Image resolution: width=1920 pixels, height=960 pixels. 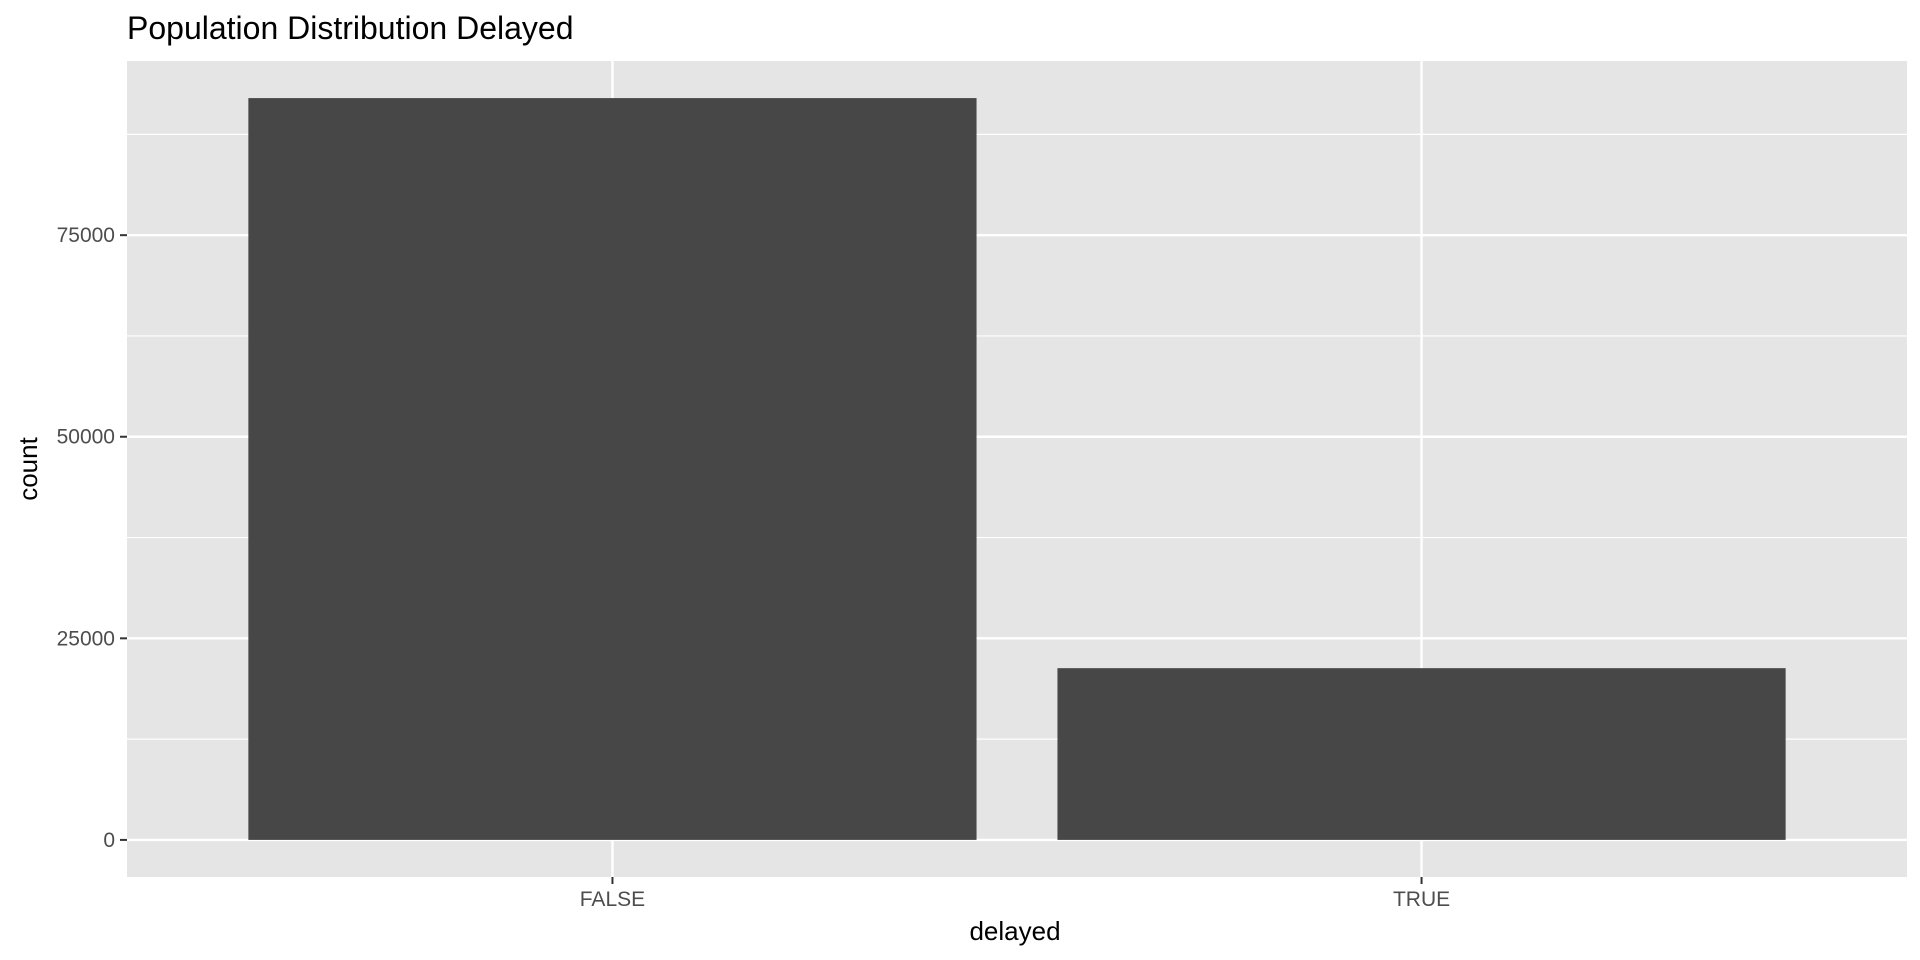 What do you see at coordinates (1014, 931) in the screenshot?
I see `x-axis-title: delayed` at bounding box center [1014, 931].